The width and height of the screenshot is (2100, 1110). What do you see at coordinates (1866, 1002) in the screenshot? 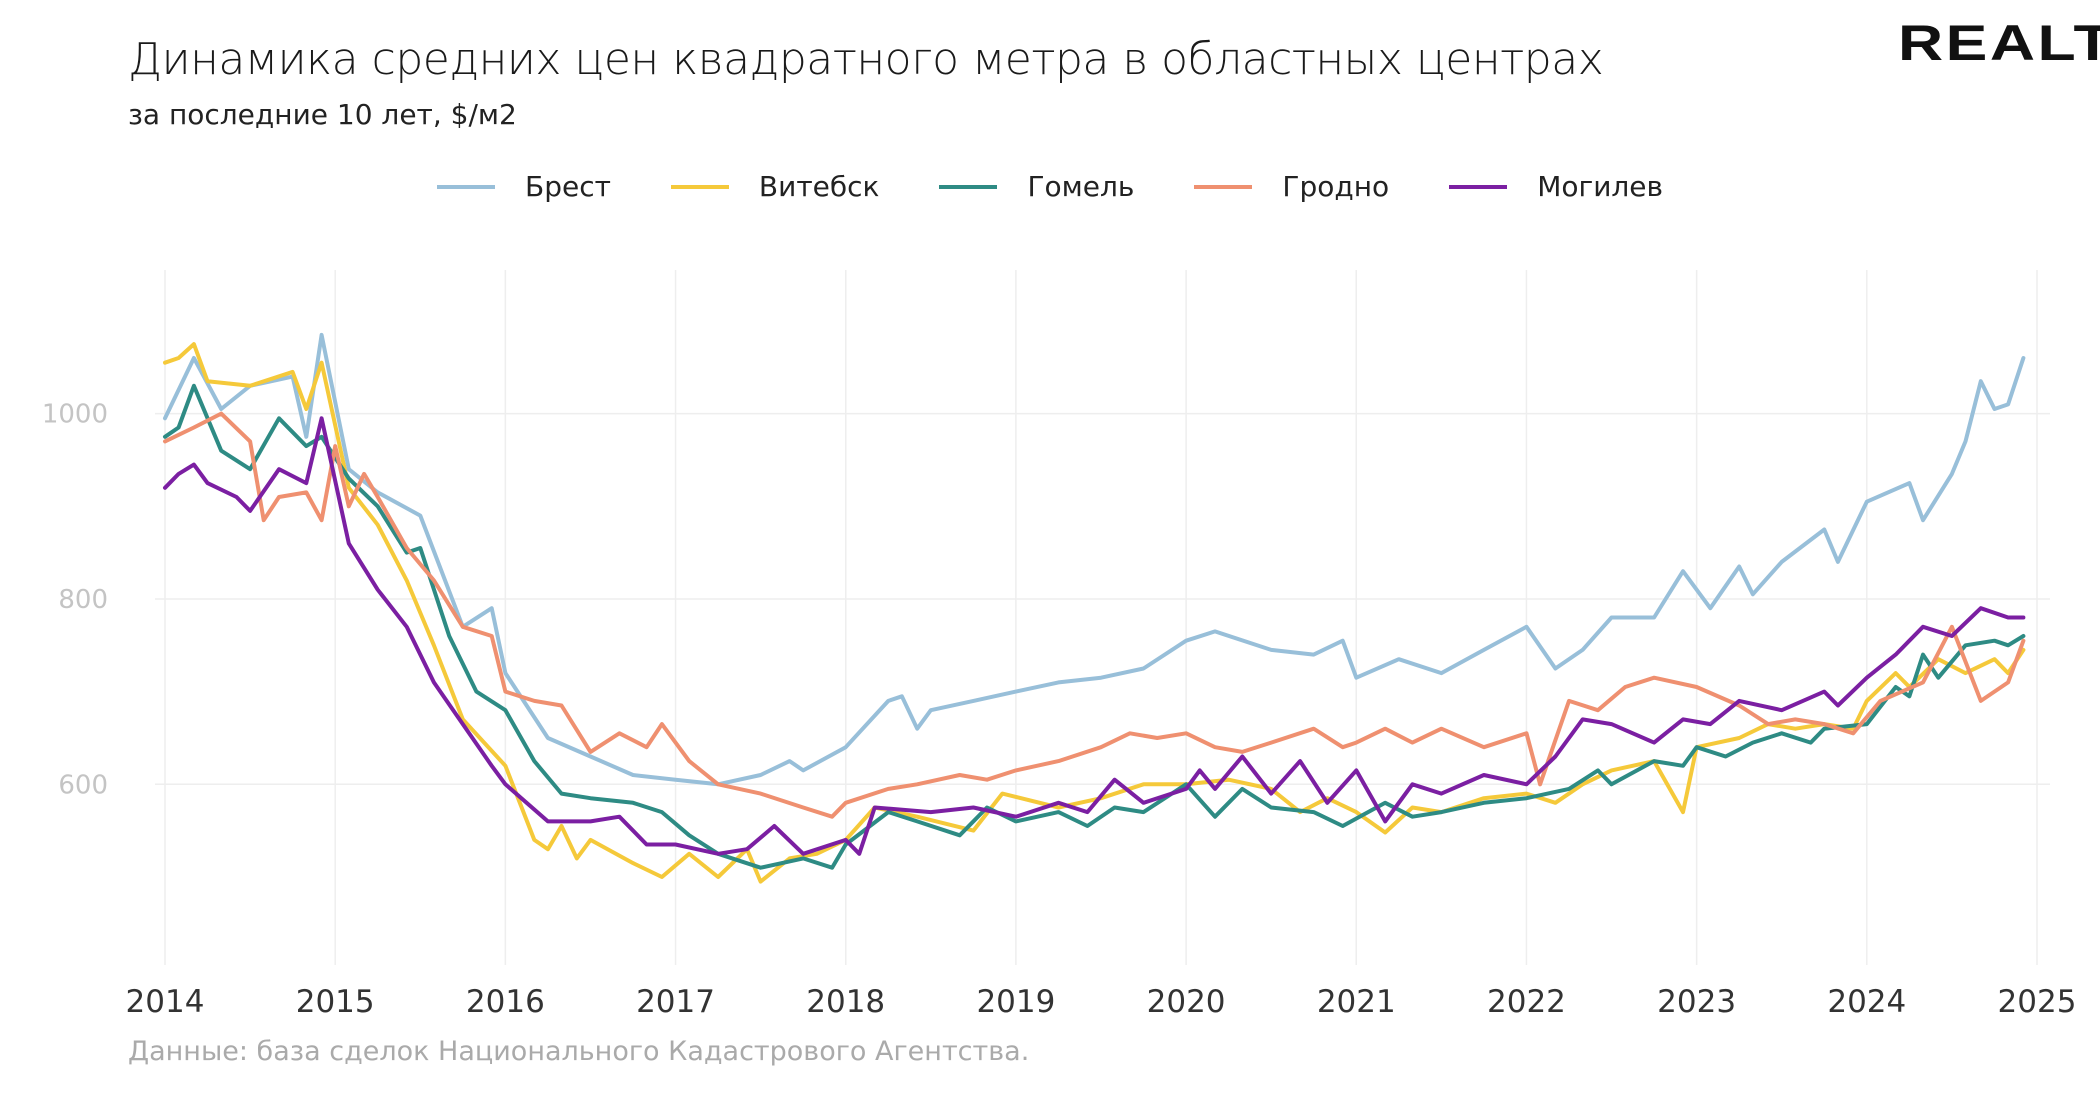
I see `x-tick-label: 2024` at bounding box center [1866, 1002].